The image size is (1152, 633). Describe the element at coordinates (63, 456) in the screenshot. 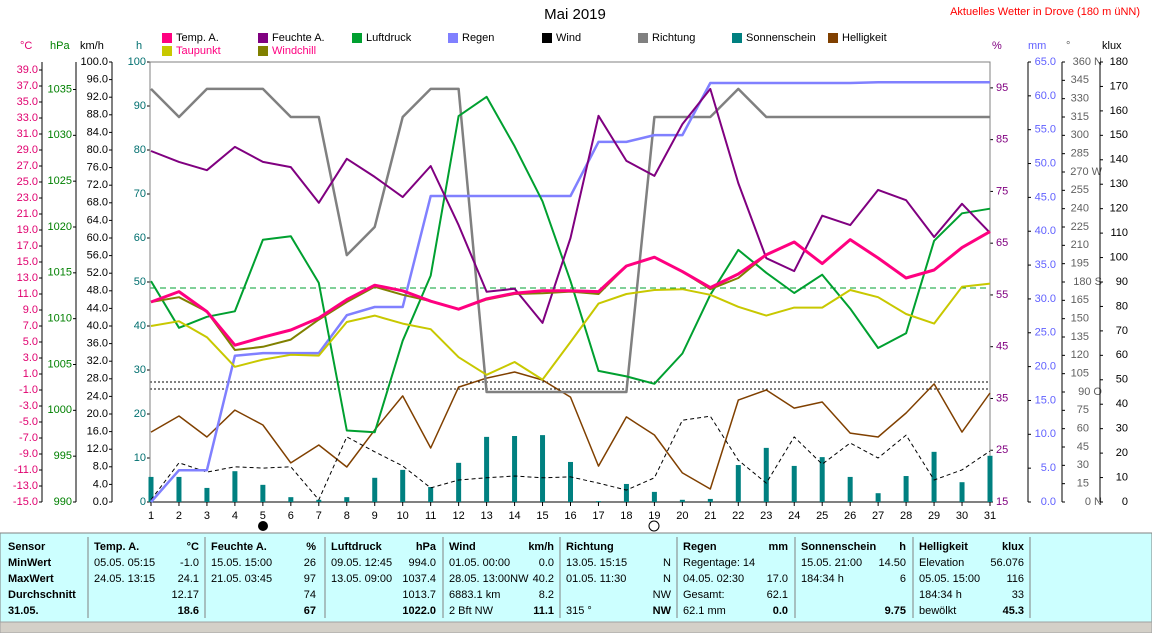

I see `y-tick-label: 995` at that location.